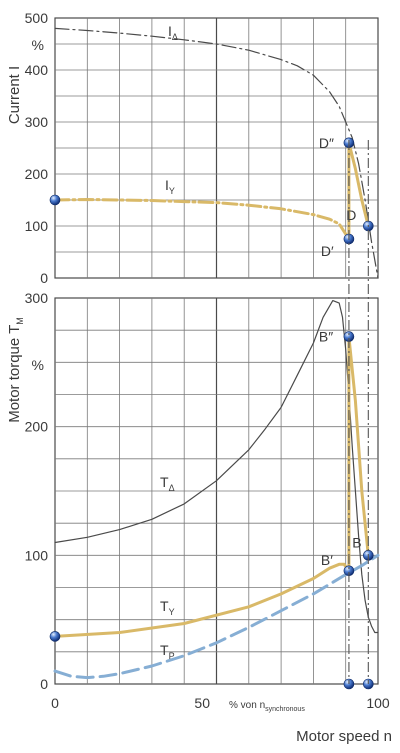 This screenshot has height=753, width=400. I want to click on x-tick-100: 100, so click(378, 703).